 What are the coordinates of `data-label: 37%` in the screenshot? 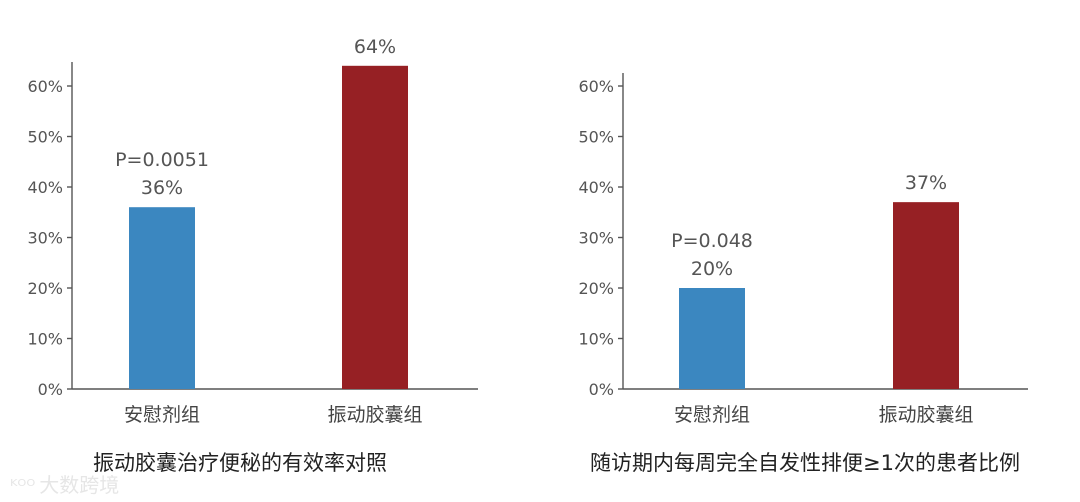 It's located at (926, 183).